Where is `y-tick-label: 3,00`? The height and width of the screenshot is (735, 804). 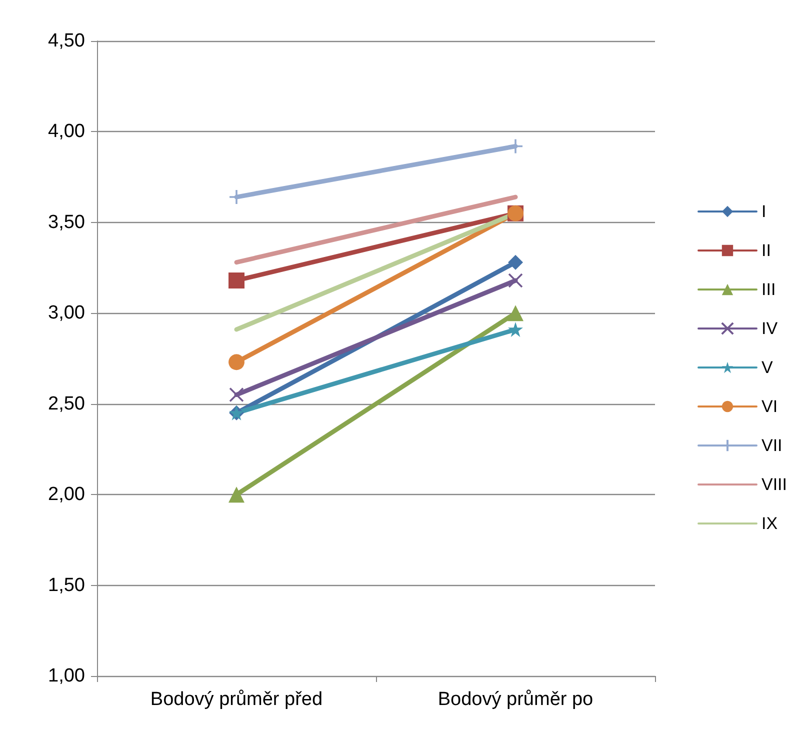 y-tick-label: 3,00 is located at coordinates (66, 313).